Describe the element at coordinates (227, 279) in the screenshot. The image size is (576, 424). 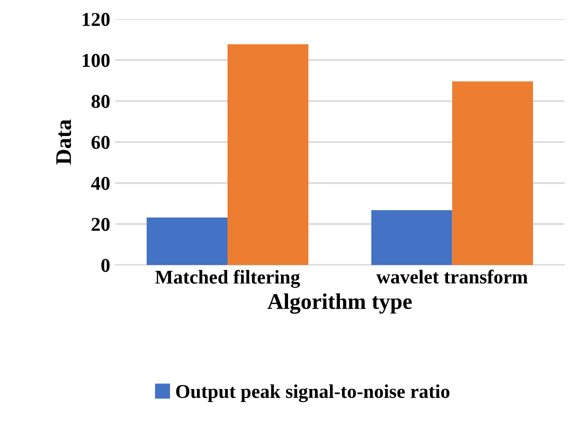
I see `x-tick-label: Matched filtering` at that location.